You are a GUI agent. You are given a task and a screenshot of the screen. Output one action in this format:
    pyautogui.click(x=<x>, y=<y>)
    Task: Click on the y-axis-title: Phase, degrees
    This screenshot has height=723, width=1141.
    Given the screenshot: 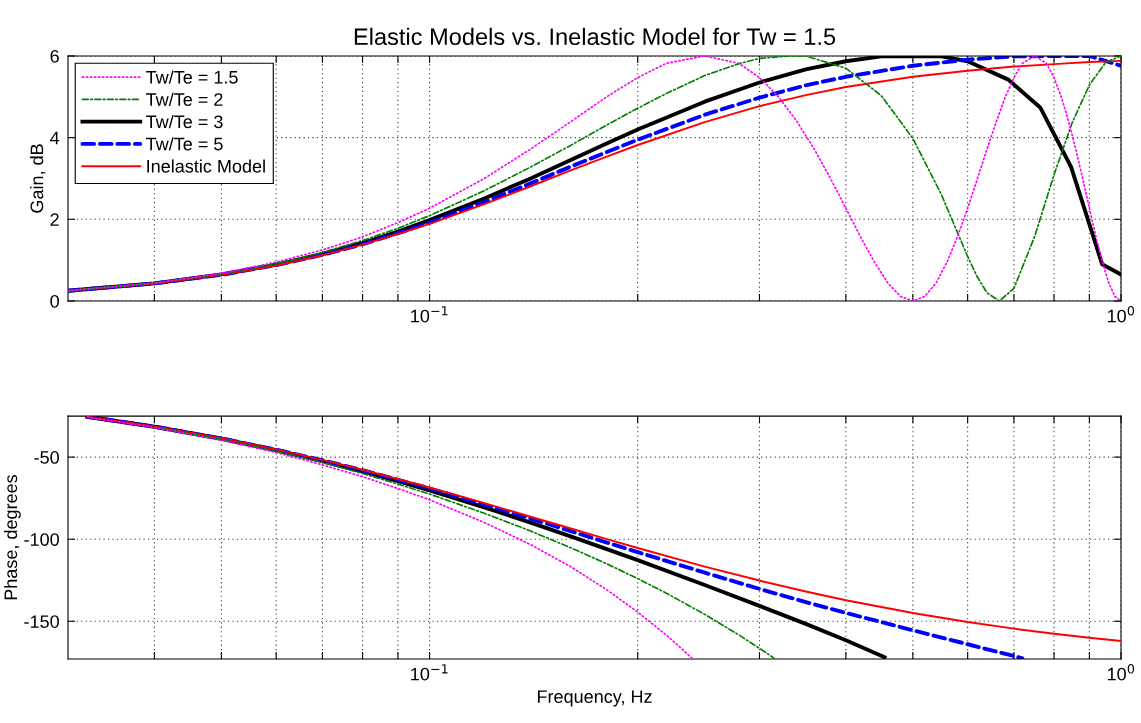 What is the action you would take?
    pyautogui.click(x=12, y=537)
    